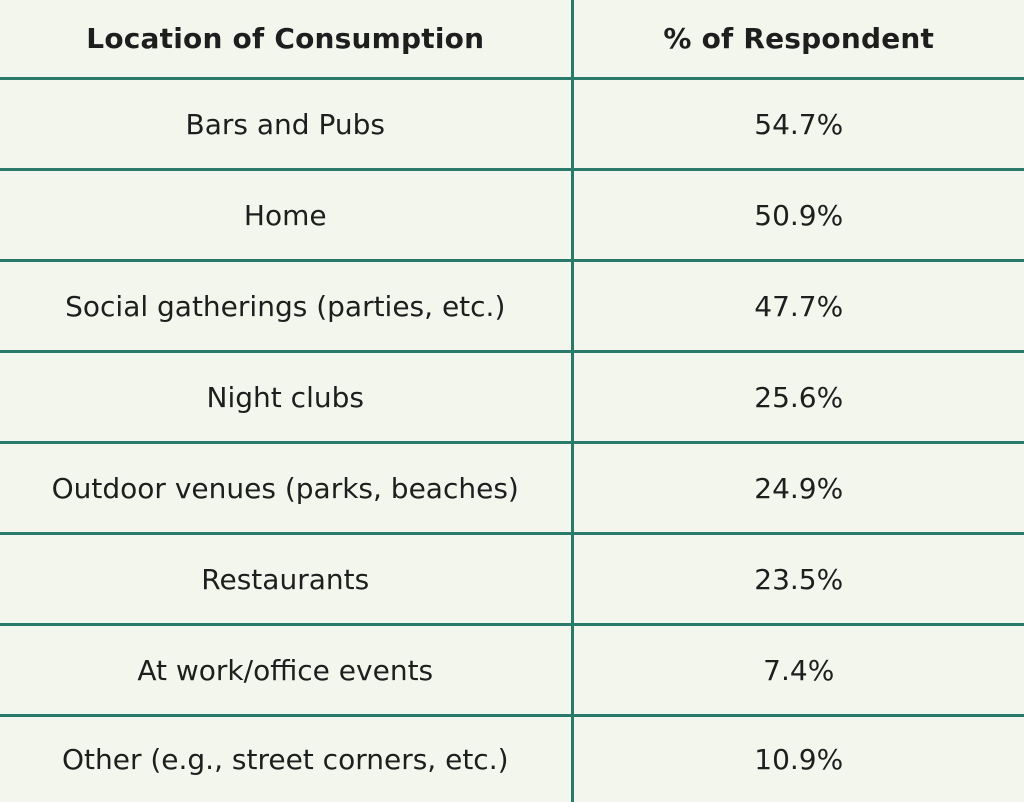  What do you see at coordinates (798, 488) in the screenshot?
I see `percent-cell: 24.9%` at bounding box center [798, 488].